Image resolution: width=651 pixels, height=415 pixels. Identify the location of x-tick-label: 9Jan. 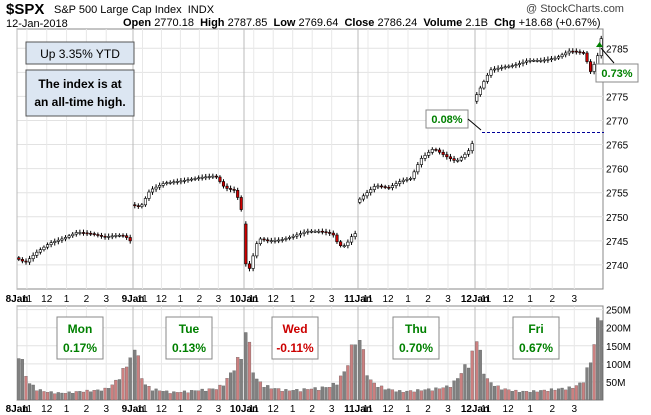
(133, 409).